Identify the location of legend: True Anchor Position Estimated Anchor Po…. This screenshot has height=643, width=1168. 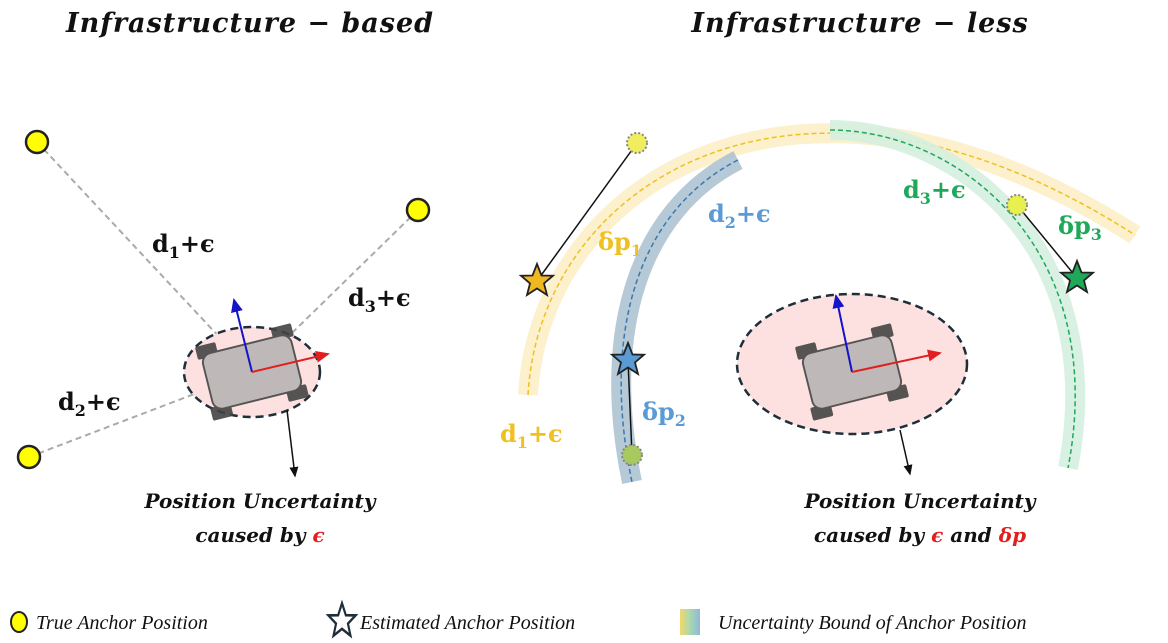
(518, 619).